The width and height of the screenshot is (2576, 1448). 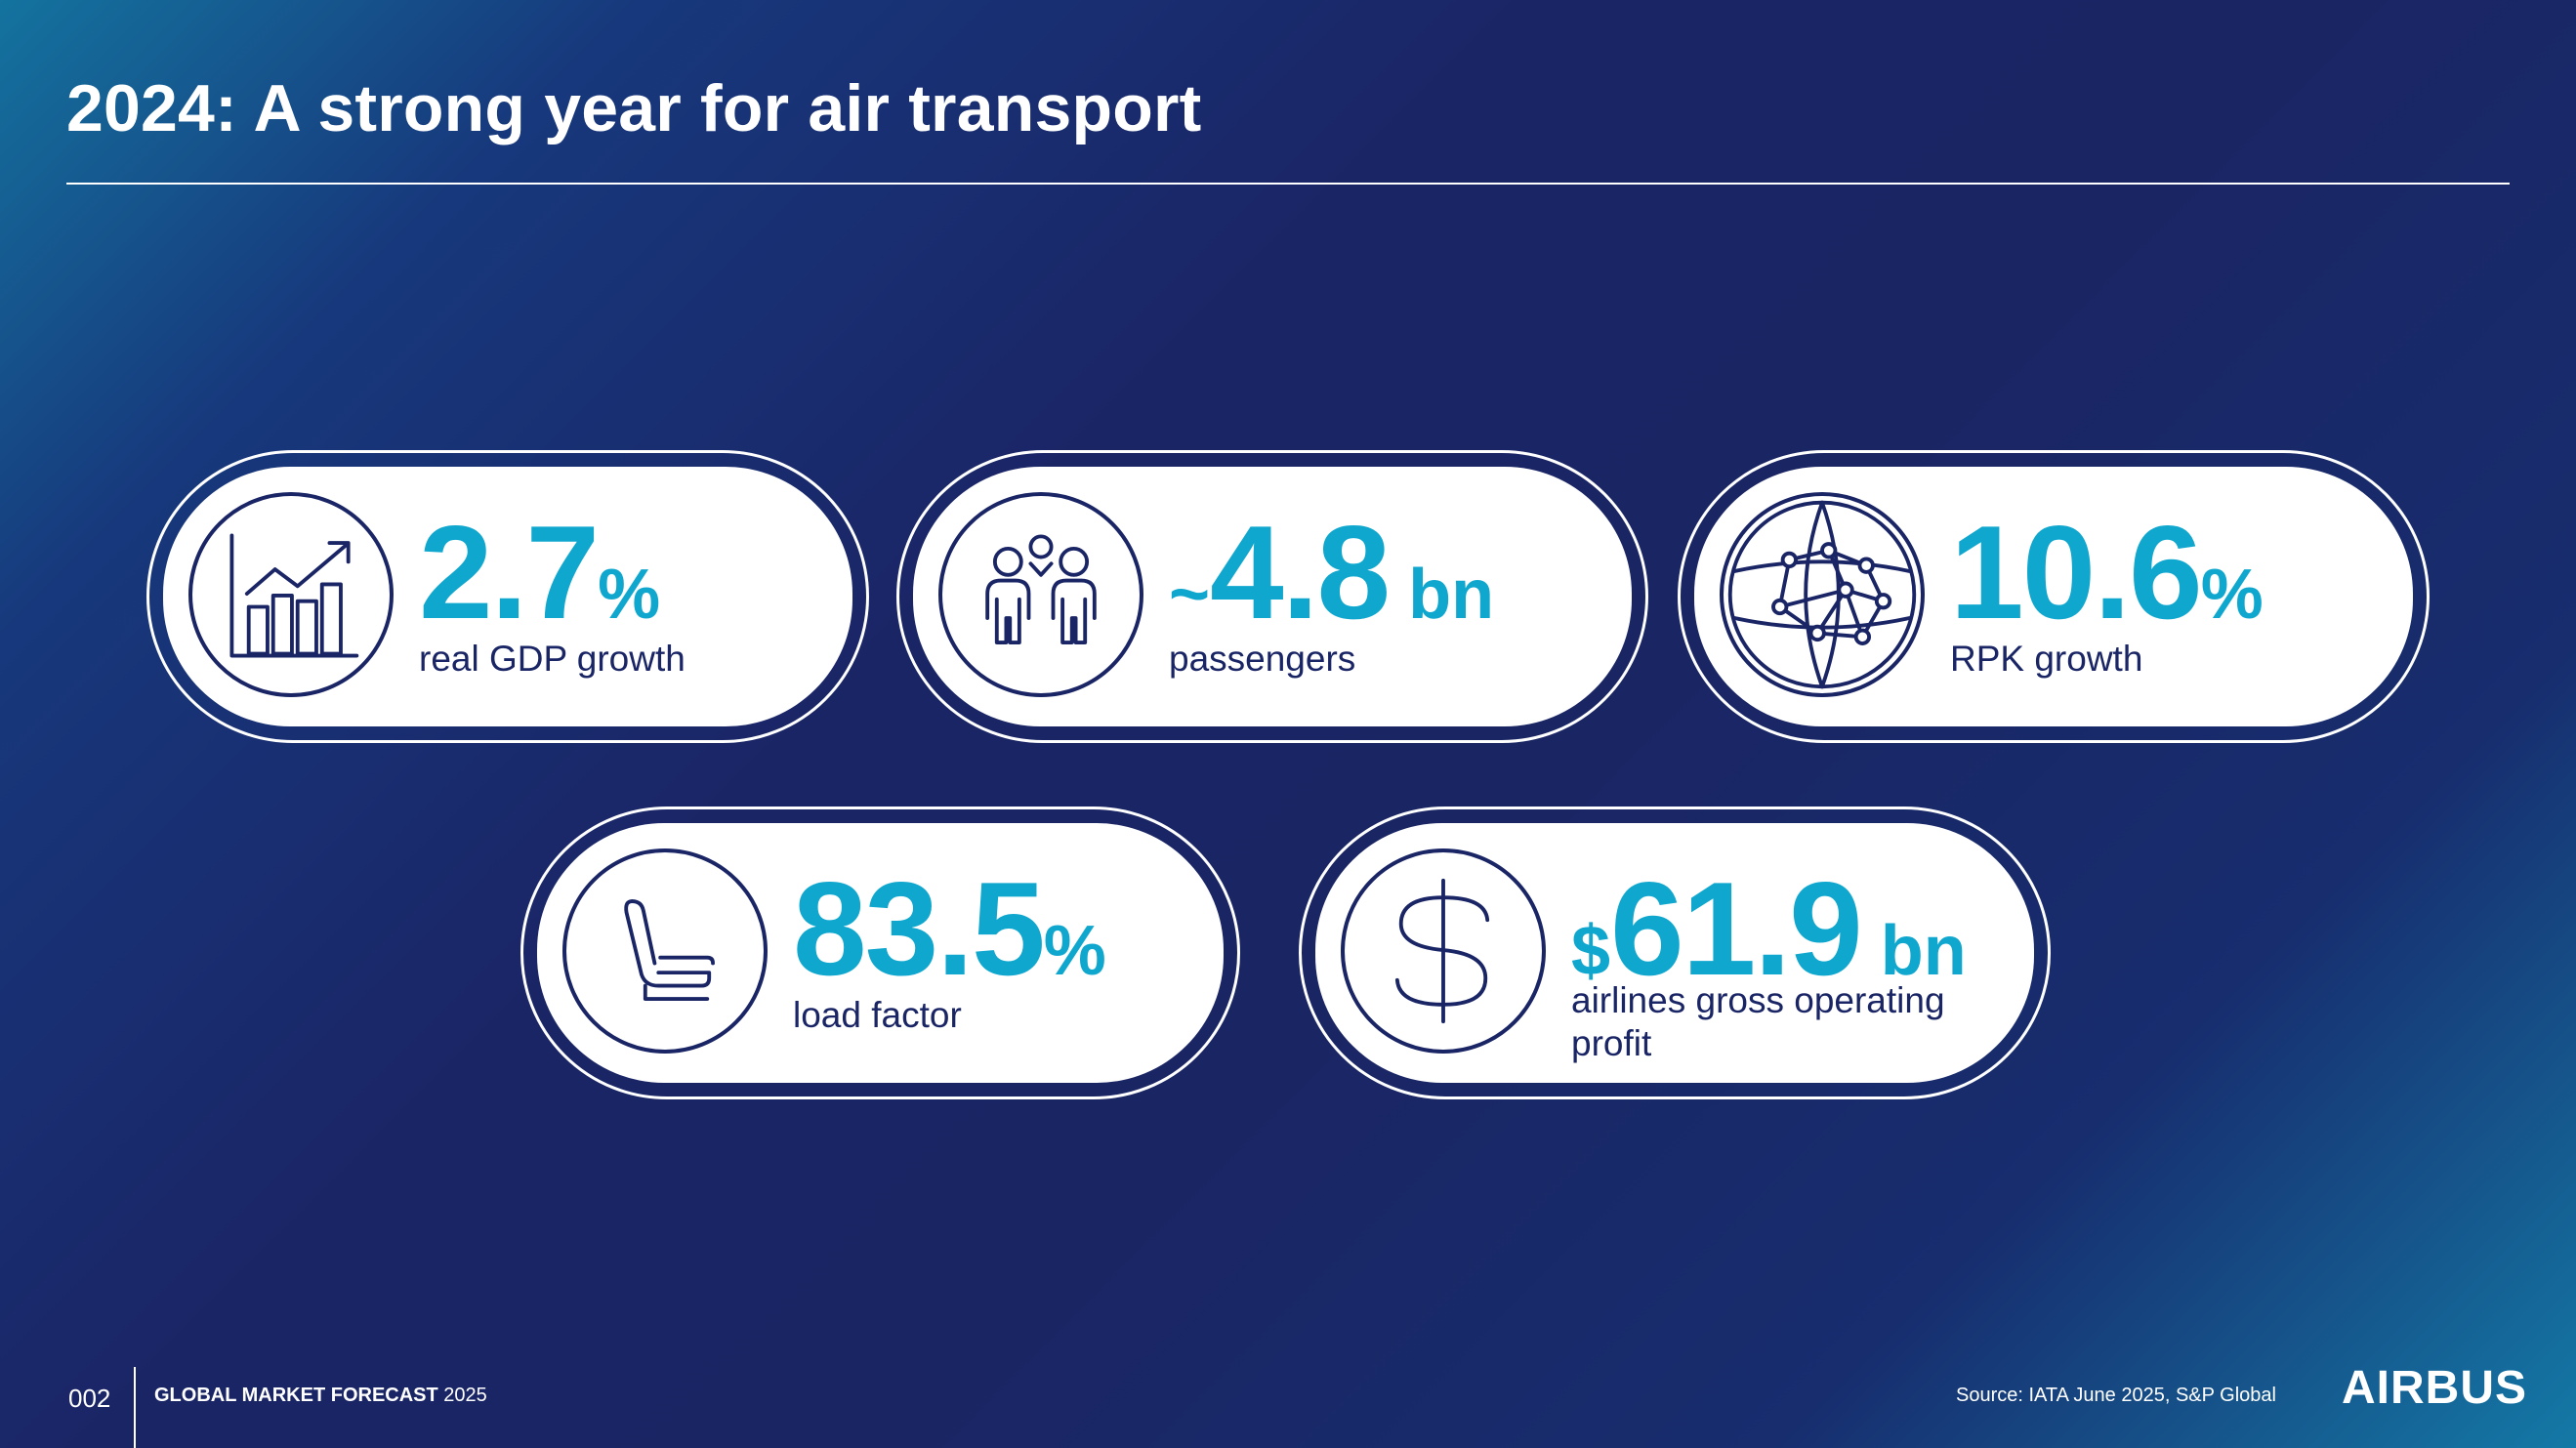 I want to click on document-title-bold: GLOBAL MARKET FORECAST, so click(x=296, y=1395).